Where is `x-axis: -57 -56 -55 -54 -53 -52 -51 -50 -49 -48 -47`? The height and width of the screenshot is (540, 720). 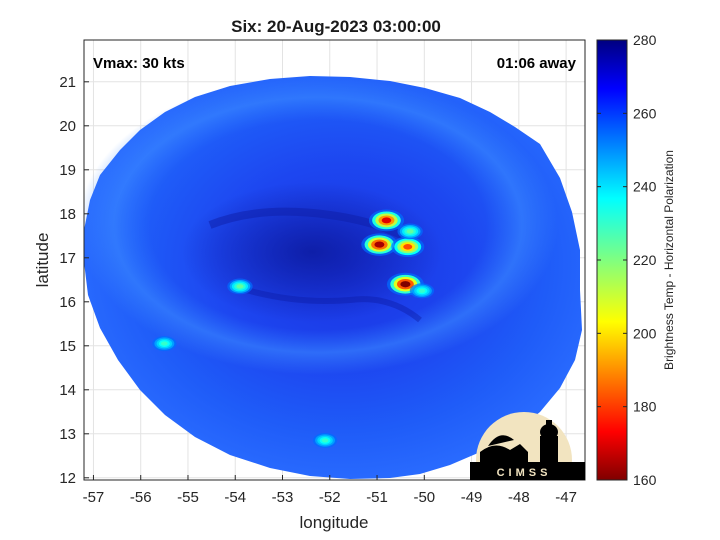
x-axis: -57 -56 -55 -54 -53 -52 -51 -50 -49 -48 -47 is located at coordinates (330, 490).